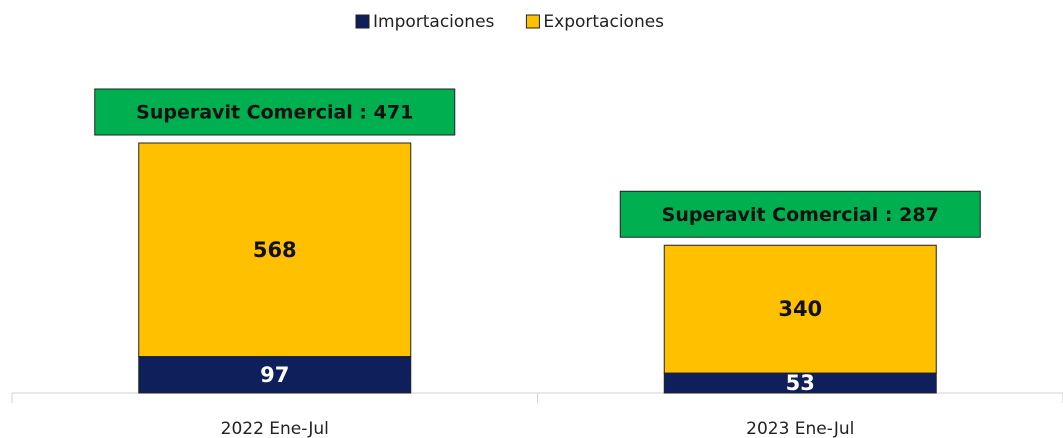 This screenshot has width=1063, height=438. Describe the element at coordinates (800, 428) in the screenshot. I see `x-tick-label: 2023 Ene-Jul` at that location.